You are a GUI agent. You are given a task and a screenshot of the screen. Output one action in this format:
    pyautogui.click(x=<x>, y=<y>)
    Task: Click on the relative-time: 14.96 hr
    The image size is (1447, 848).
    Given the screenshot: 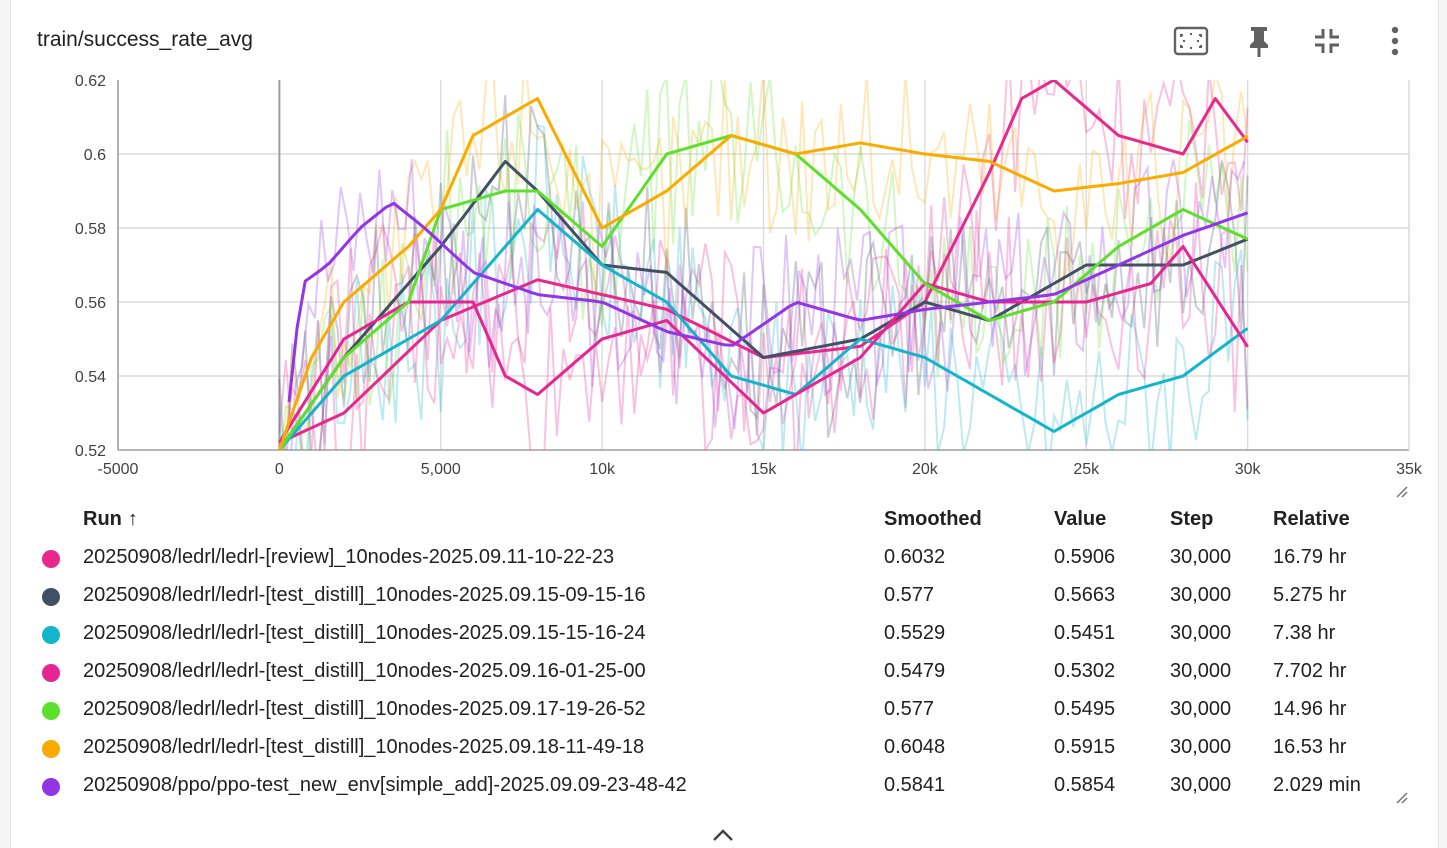 What is the action you would take?
    pyautogui.click(x=1310, y=709)
    